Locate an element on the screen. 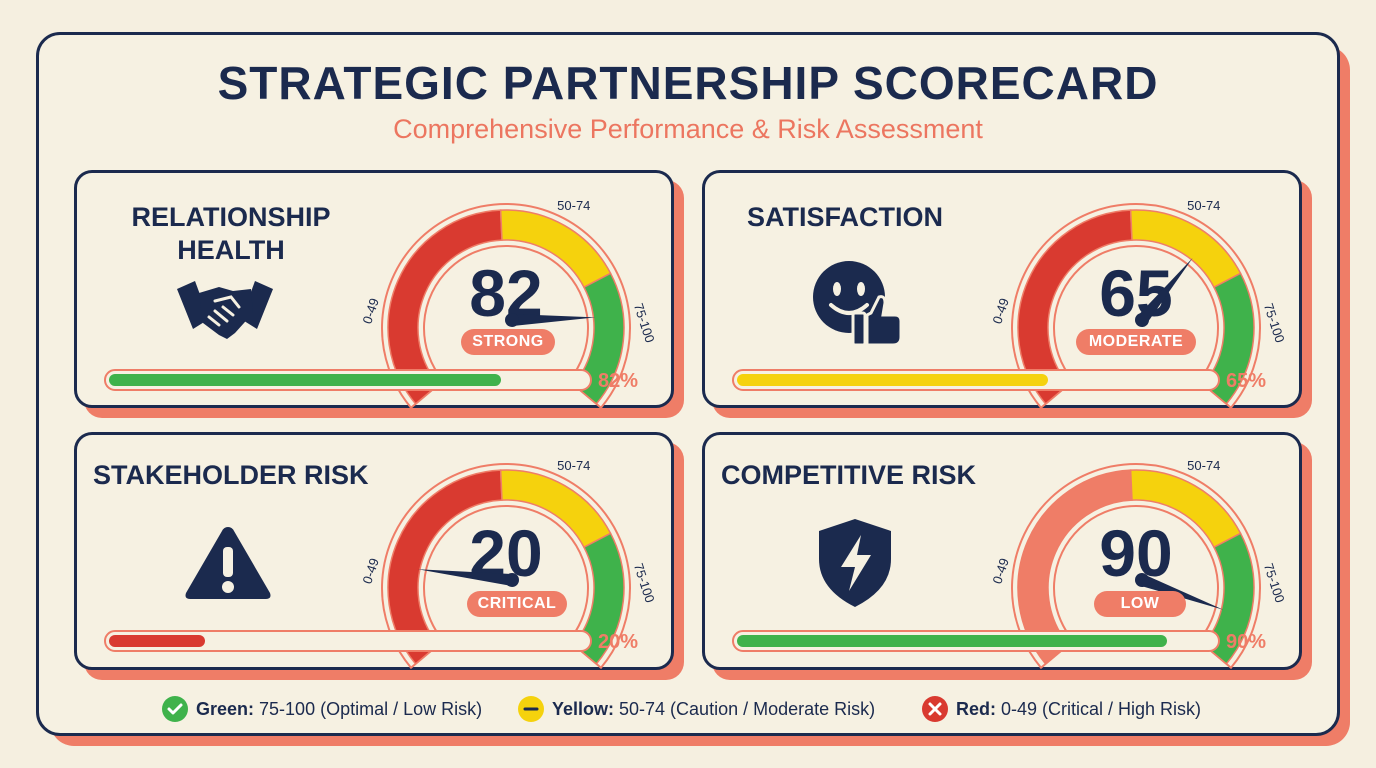  legend-item-green: Green: 75-100 (Optimal / Low Risk) is located at coordinates (322, 709).